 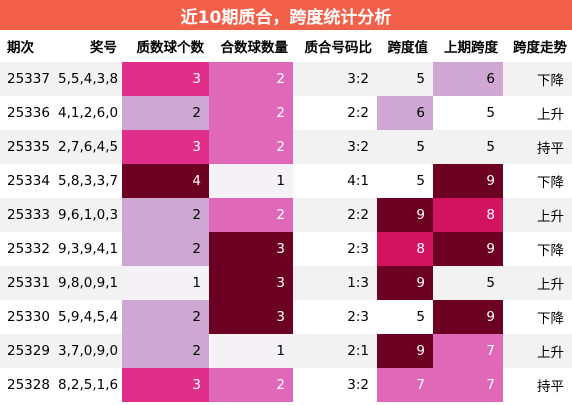 What do you see at coordinates (89, 283) in the screenshot?
I see `numbers-cell: 9,8,0,9,1` at bounding box center [89, 283].